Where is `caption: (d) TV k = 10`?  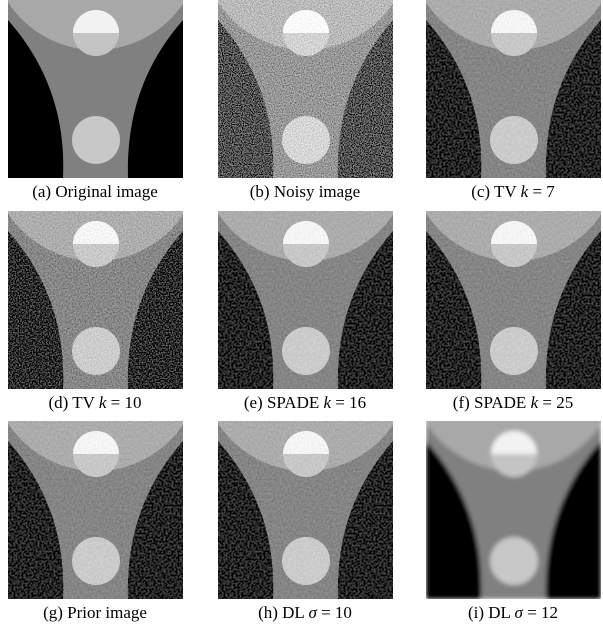 caption: (d) TV k = 10 is located at coordinates (95, 403).